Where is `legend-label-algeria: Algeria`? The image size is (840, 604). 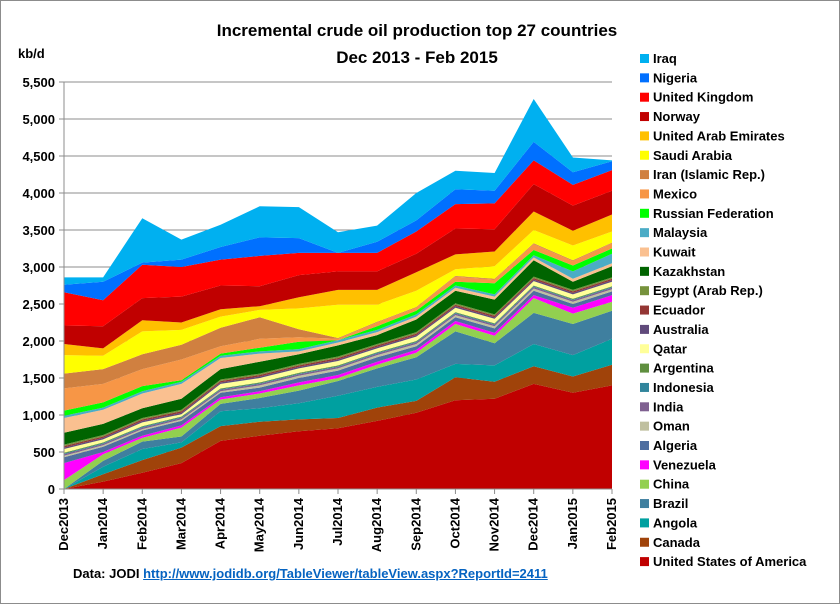 legend-label-algeria: Algeria is located at coordinates (675, 445).